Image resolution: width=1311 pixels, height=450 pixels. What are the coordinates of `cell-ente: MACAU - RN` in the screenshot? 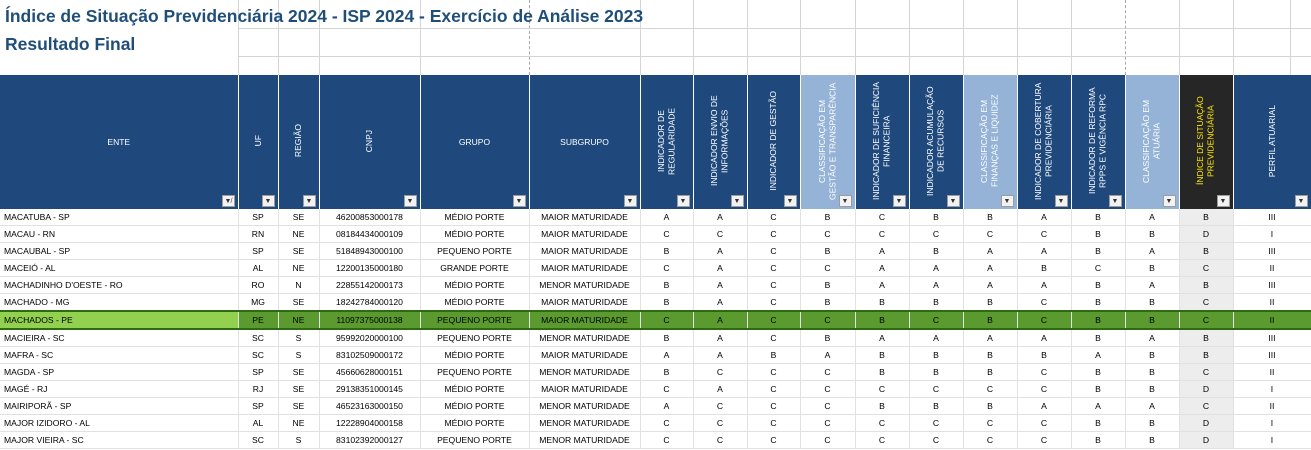 It's located at (119, 234).